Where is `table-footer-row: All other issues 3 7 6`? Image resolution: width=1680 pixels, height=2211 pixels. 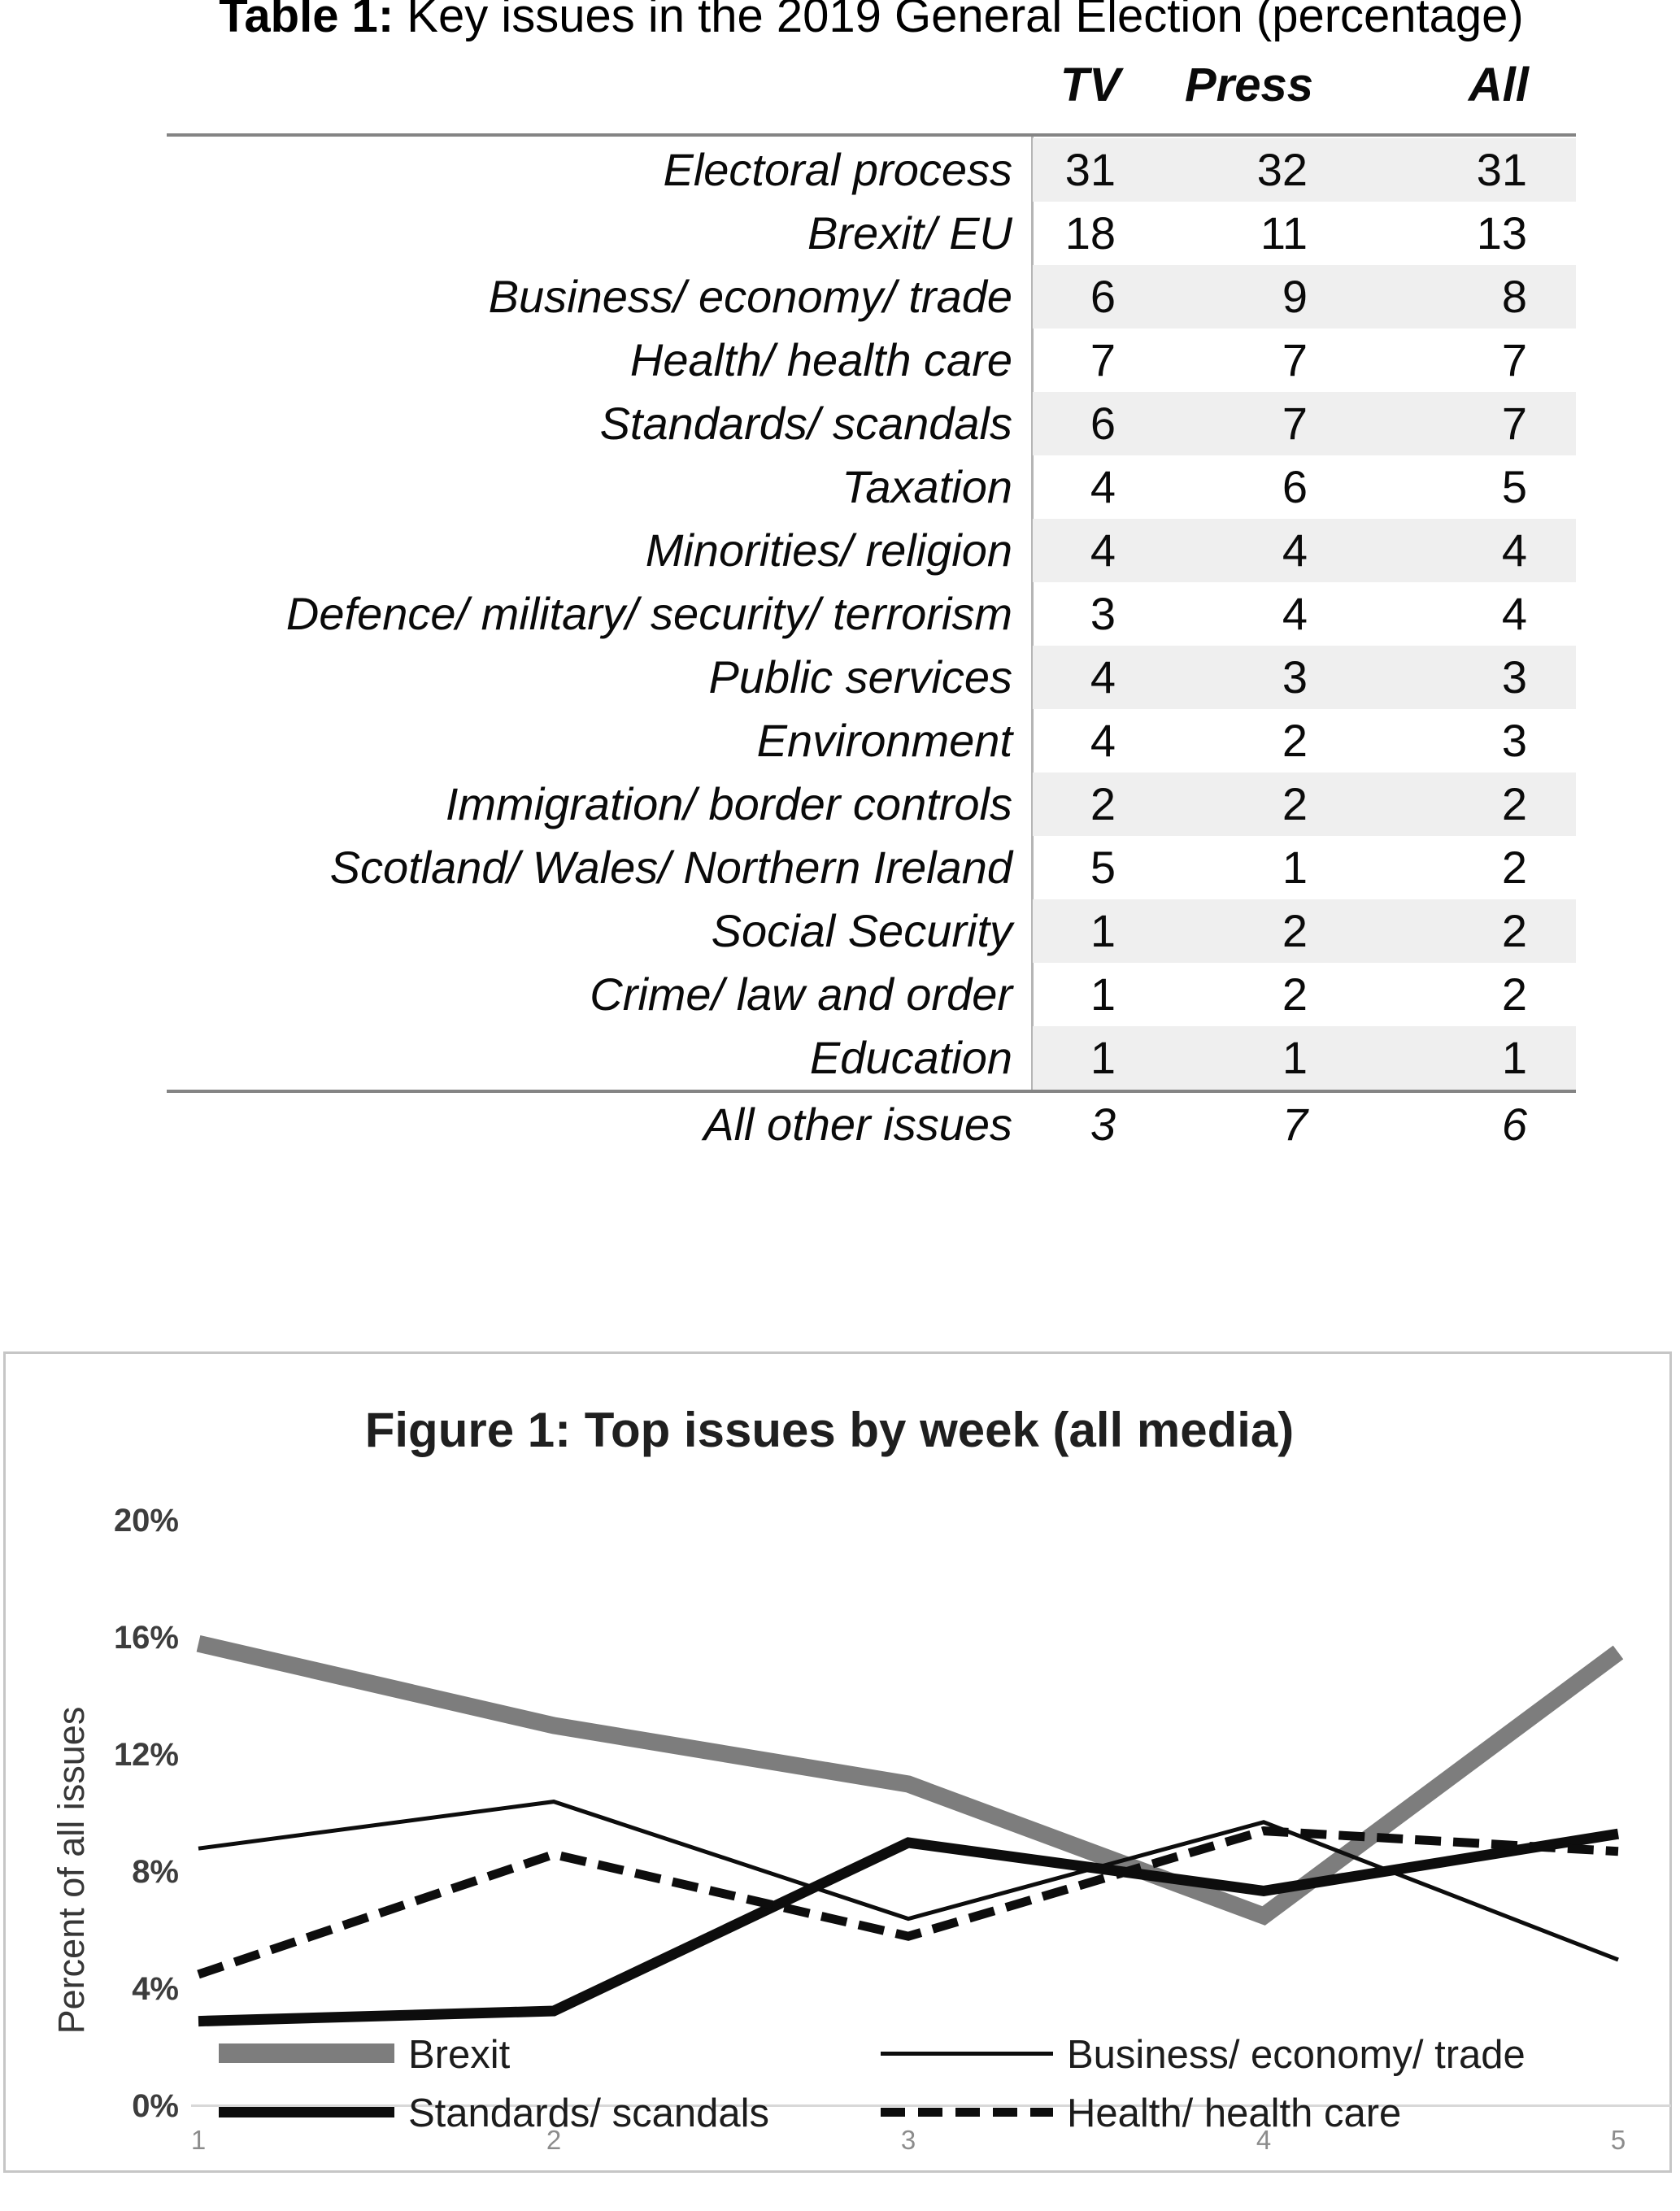 table-footer-row: All other issues 3 7 6 is located at coordinates (871, 1124).